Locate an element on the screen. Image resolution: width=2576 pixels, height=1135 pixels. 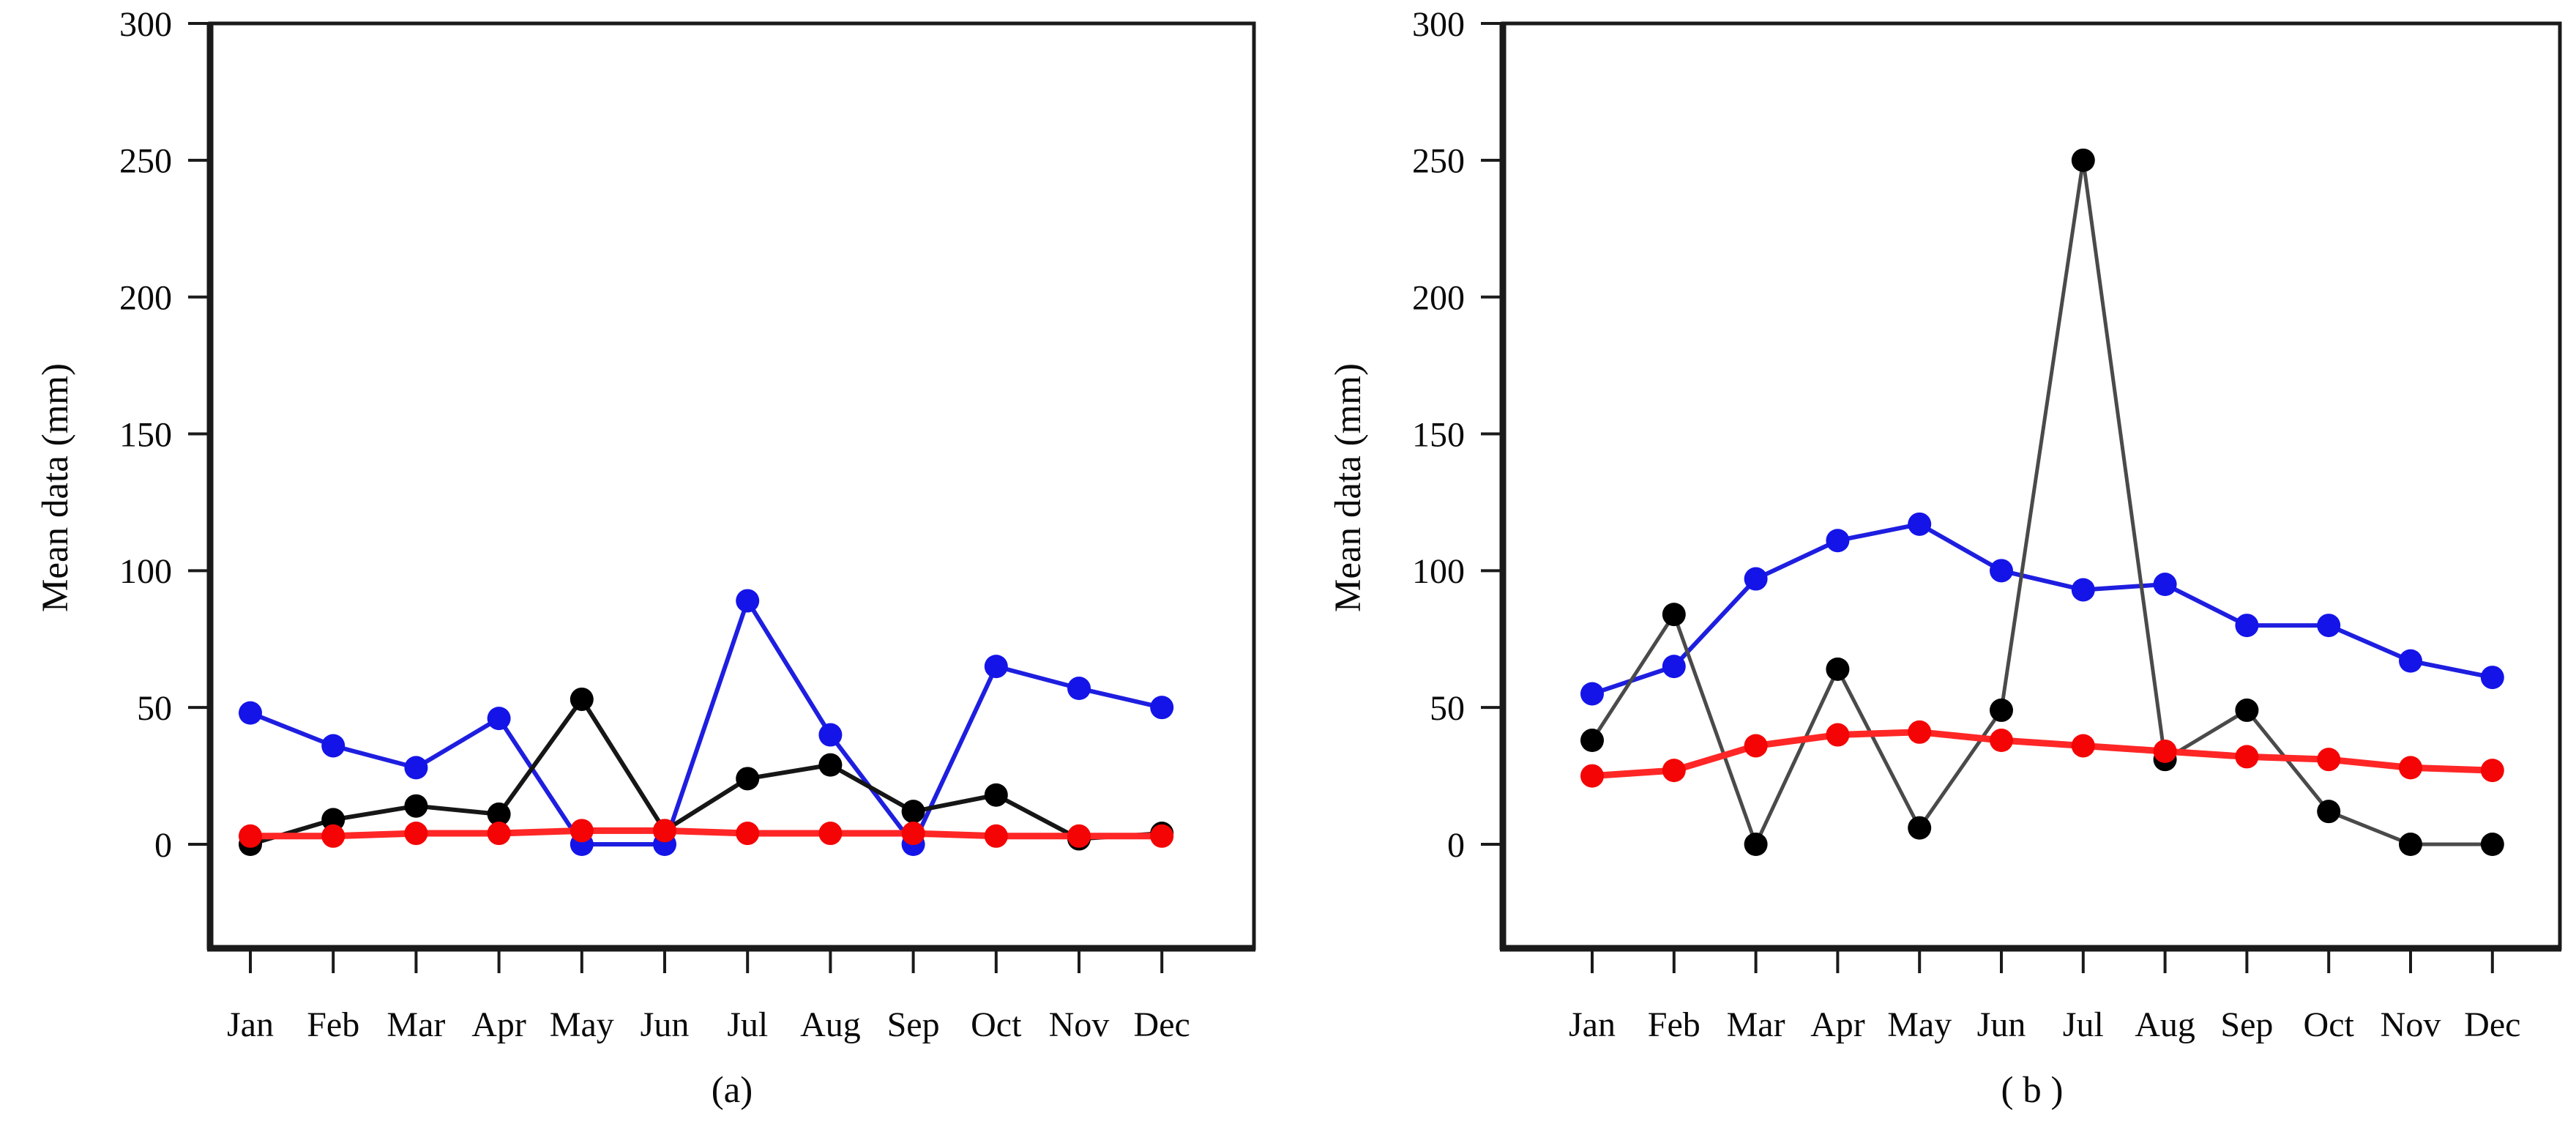
y-tick-label: 0 is located at coordinates (163, 845).